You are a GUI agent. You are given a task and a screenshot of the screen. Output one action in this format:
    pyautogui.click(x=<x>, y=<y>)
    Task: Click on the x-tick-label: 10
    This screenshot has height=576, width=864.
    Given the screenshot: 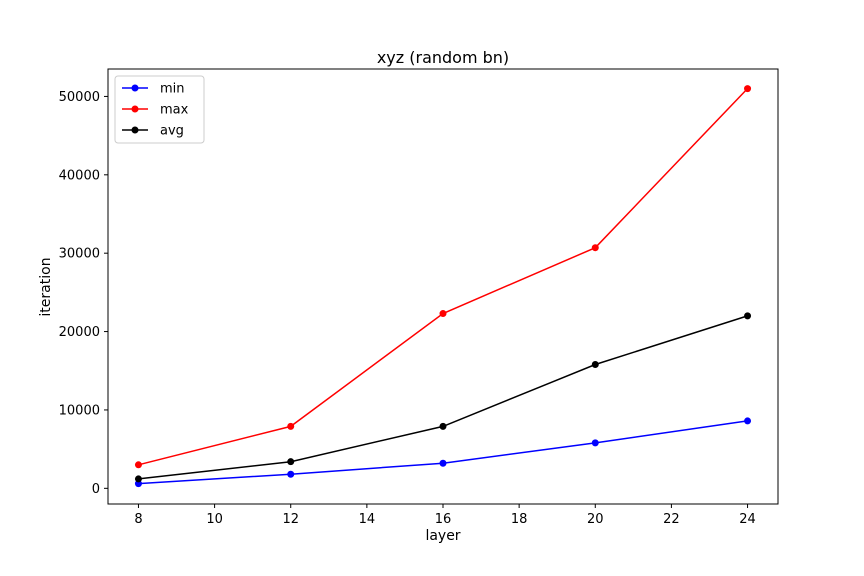 What is the action you would take?
    pyautogui.click(x=214, y=519)
    